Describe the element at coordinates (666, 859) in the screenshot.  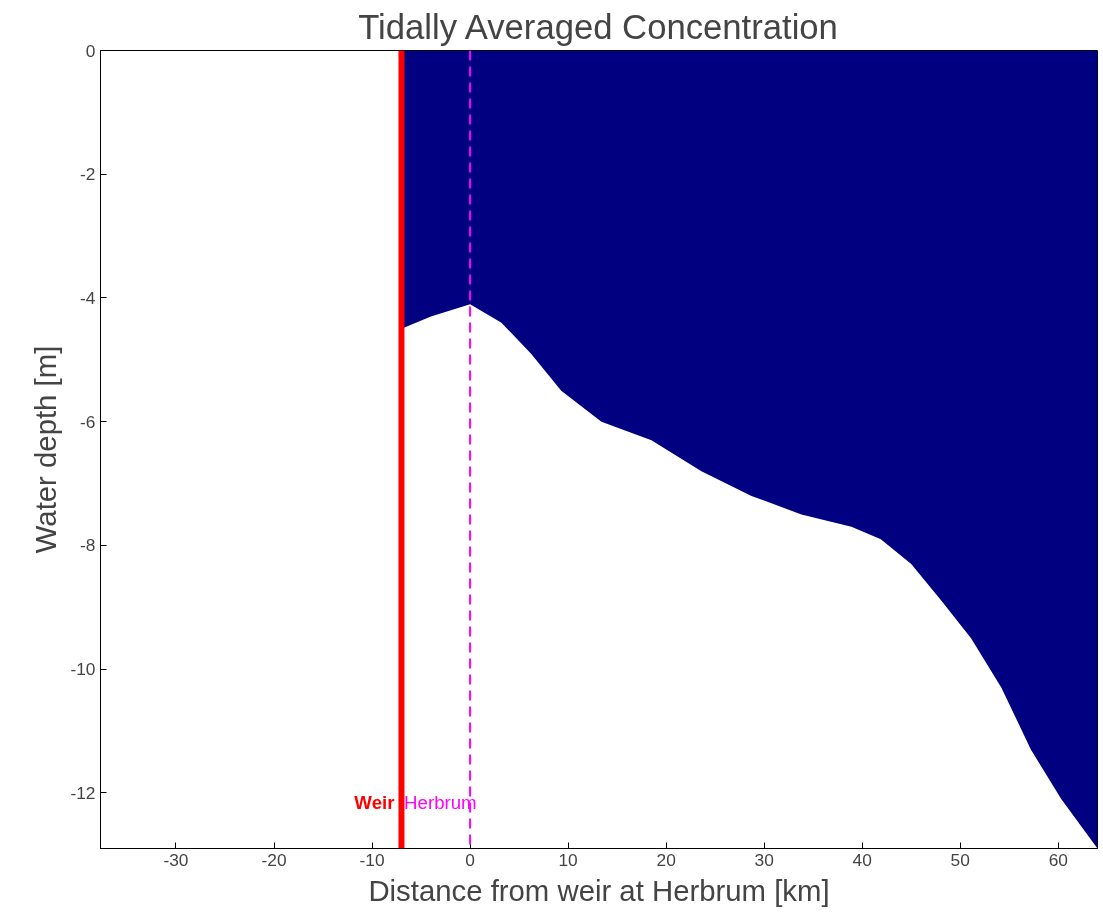
I see `x-tick-label: 20` at that location.